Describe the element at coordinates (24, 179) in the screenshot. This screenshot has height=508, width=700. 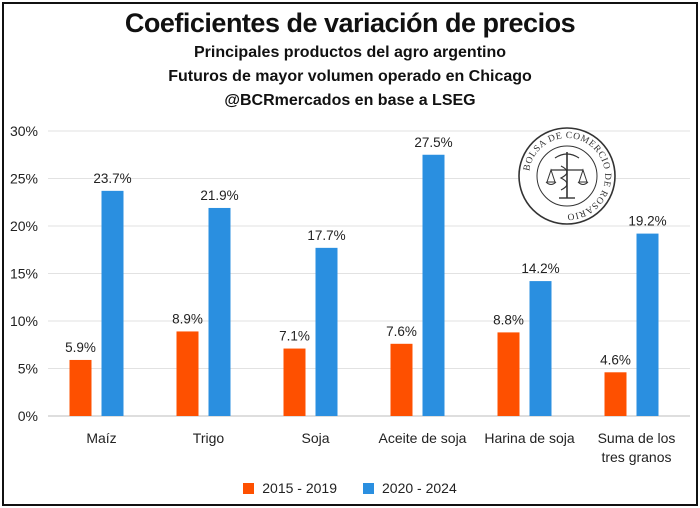
I see `y-tick-label-25: 25%` at that location.